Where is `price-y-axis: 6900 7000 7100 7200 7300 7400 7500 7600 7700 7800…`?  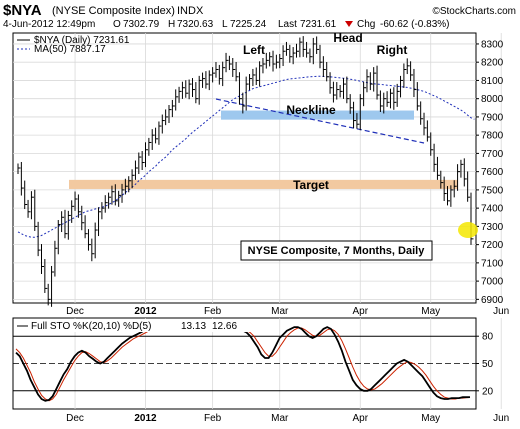
price-y-axis: 6900 7000 7100 7200 7300 7400 7500 7600 7700 7800… is located at coordinates (490, 172).